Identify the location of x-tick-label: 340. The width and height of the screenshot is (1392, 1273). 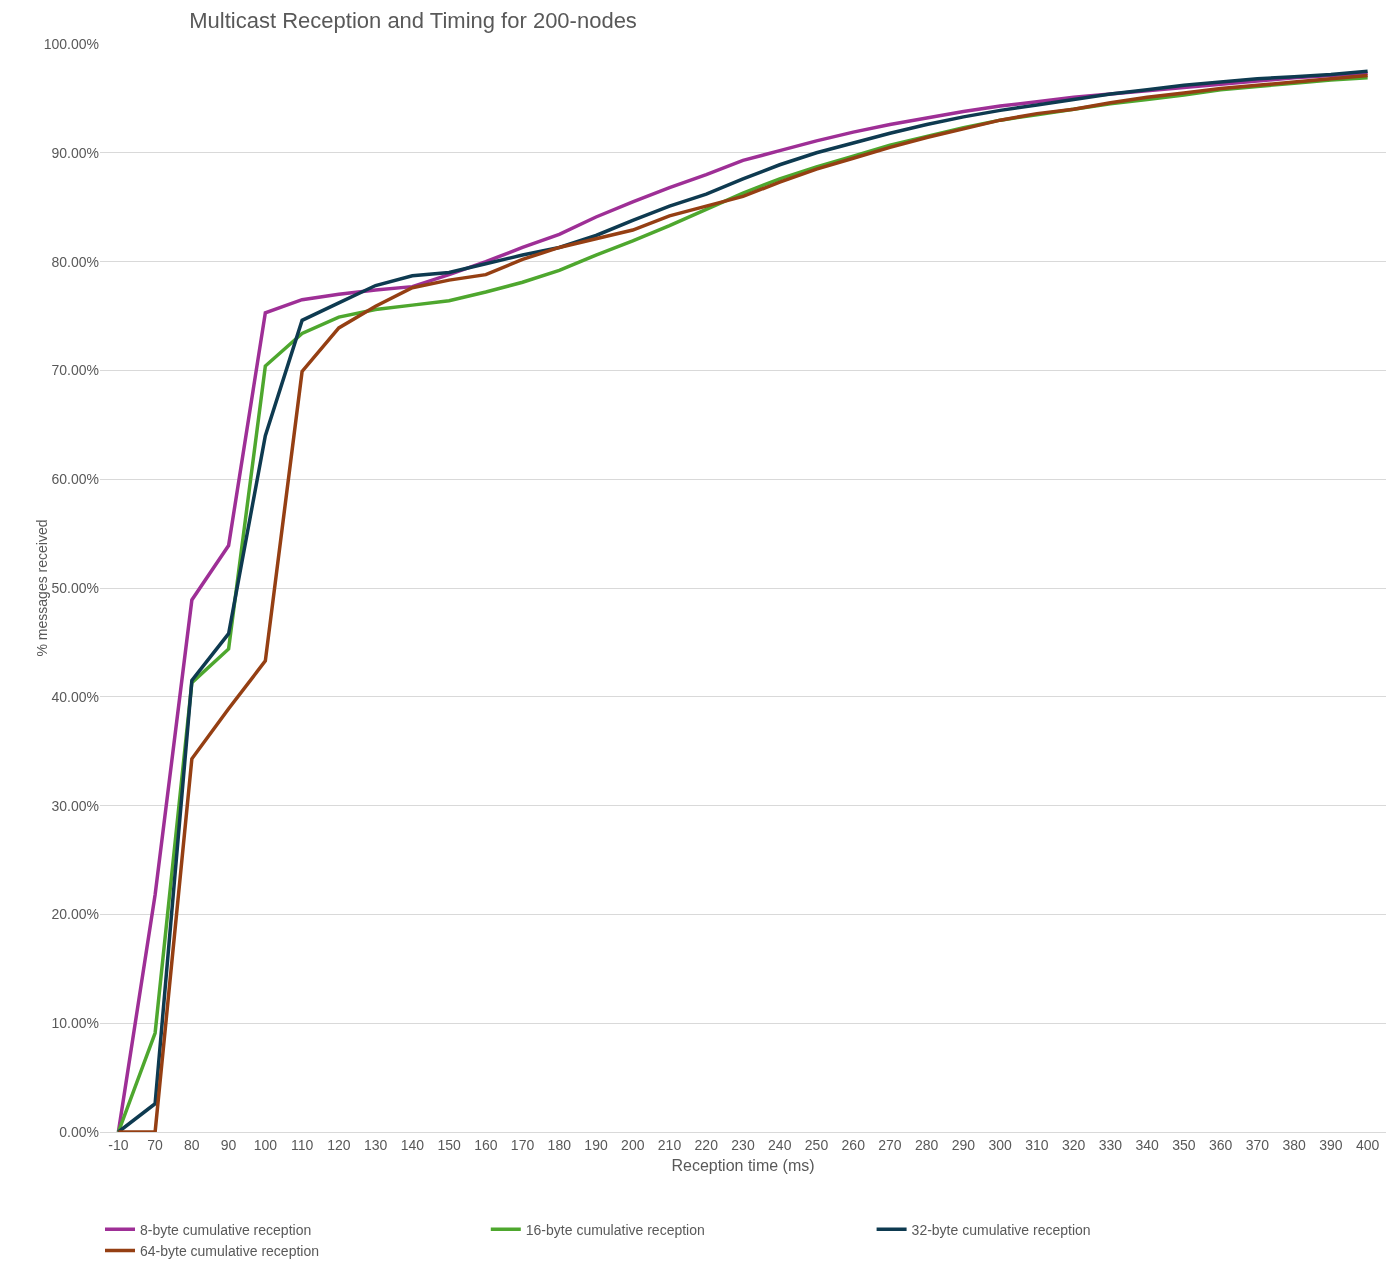
(1147, 1144).